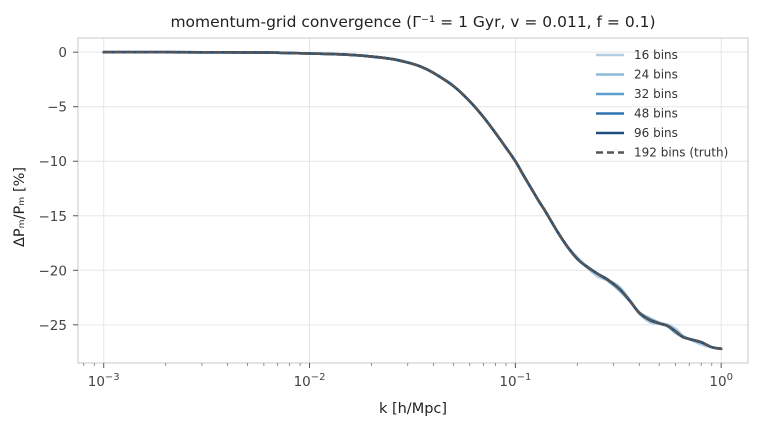 The height and width of the screenshot is (433, 758). I want to click on x-tick-label: 10⁻³, so click(104, 381).